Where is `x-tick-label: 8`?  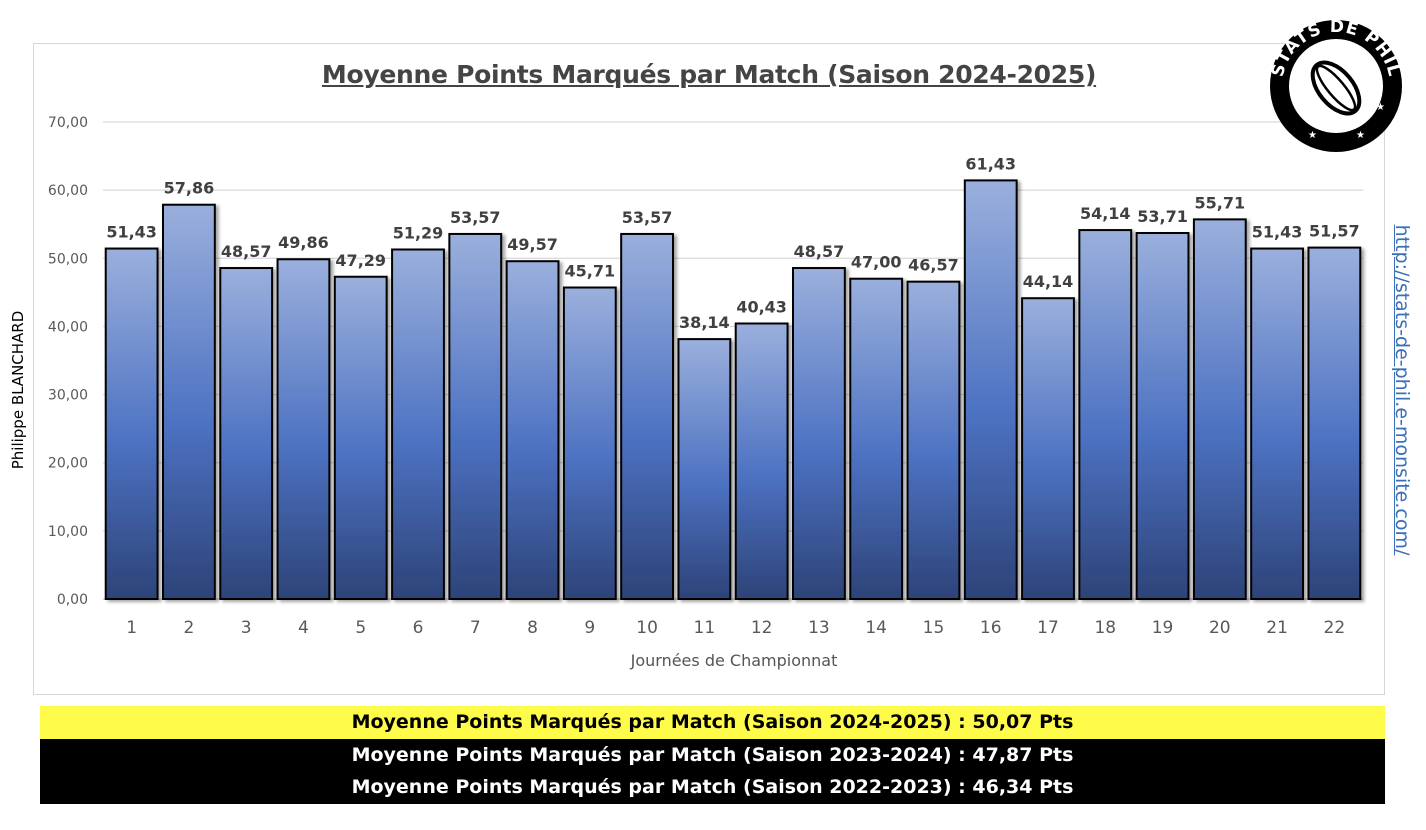
x-tick-label: 8 is located at coordinates (532, 628).